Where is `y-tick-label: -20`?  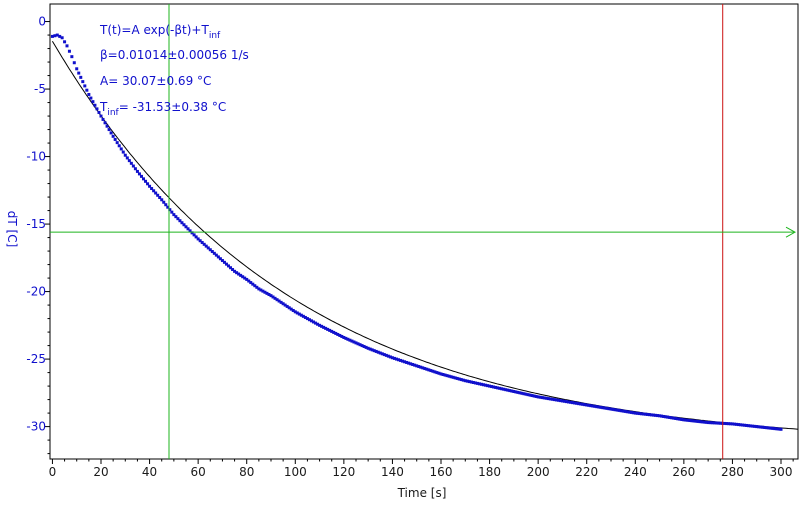 y-tick-label: -20 is located at coordinates (36, 292).